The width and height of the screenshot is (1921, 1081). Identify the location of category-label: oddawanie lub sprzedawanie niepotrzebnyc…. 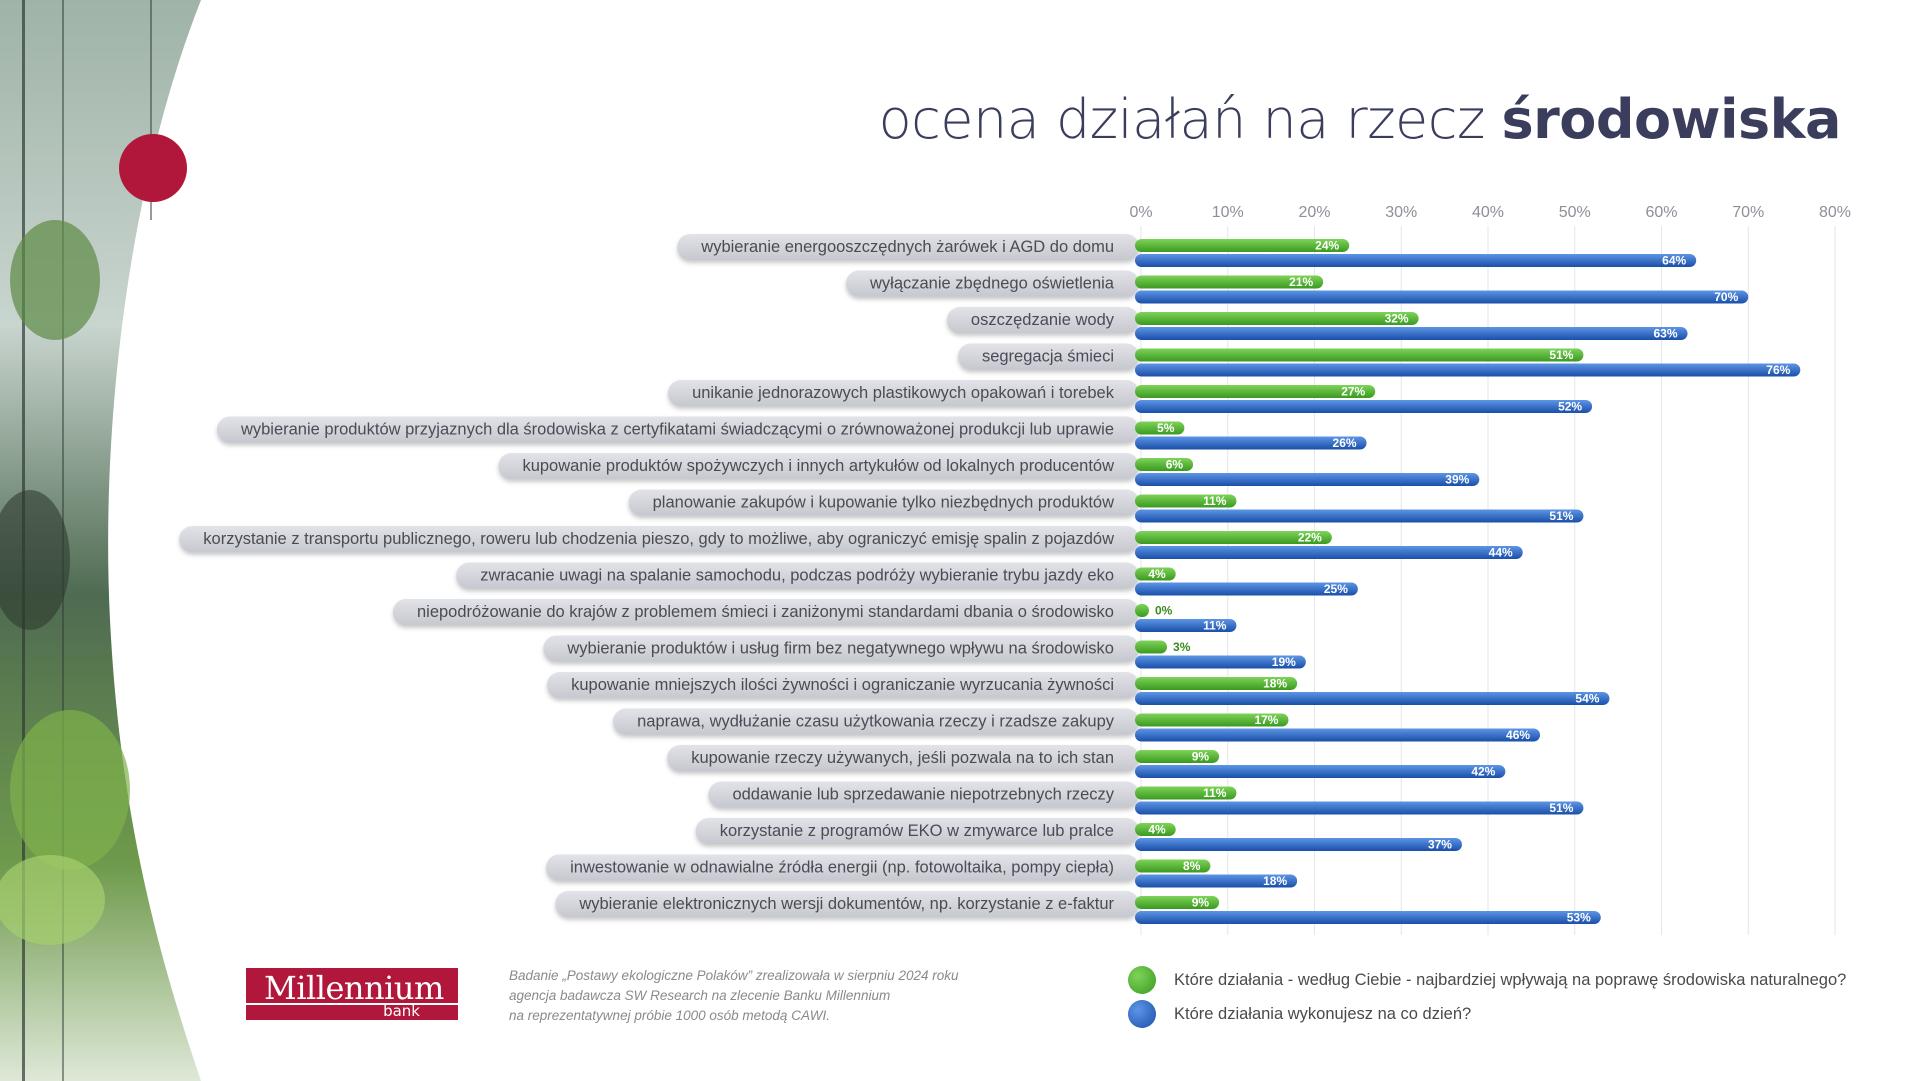
(923, 795).